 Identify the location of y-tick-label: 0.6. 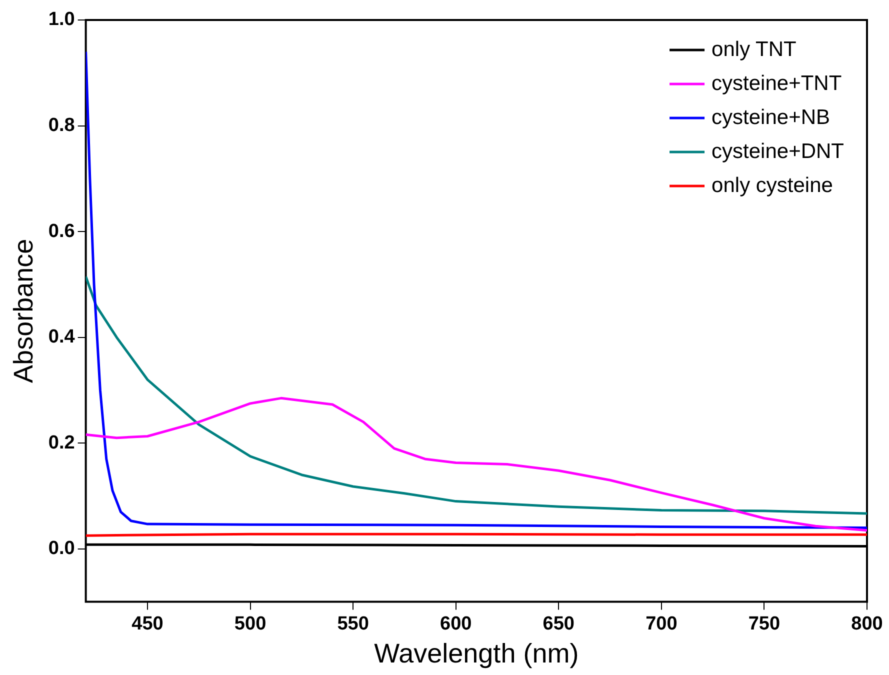
(61, 231).